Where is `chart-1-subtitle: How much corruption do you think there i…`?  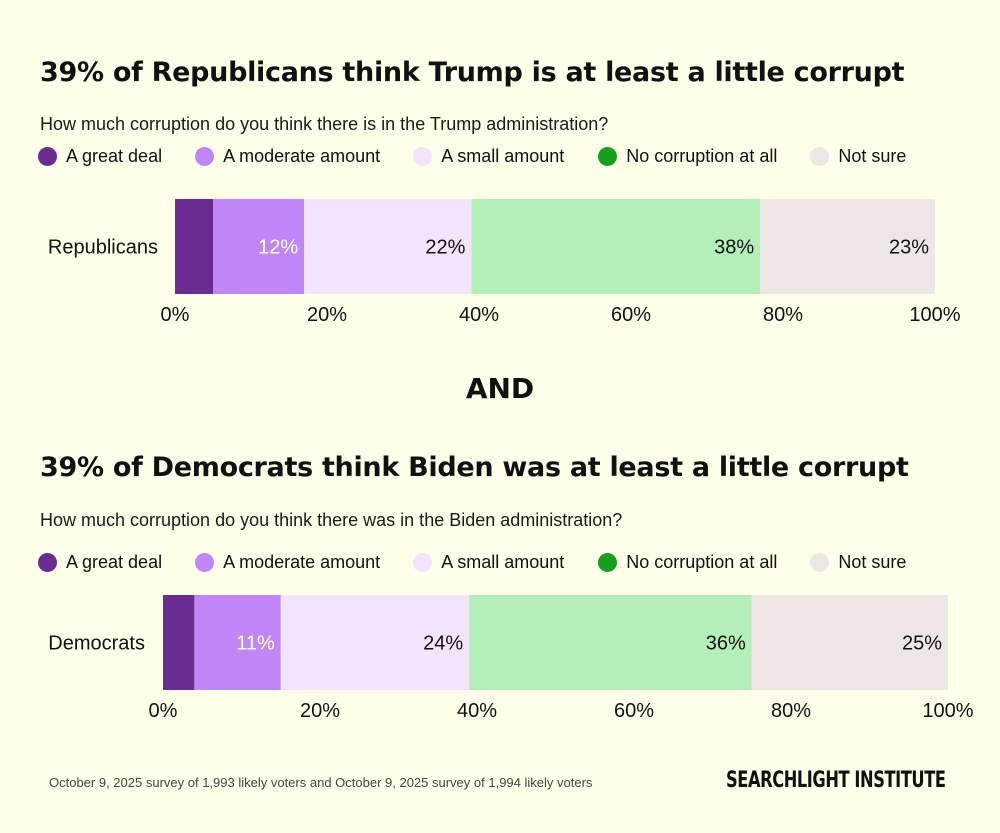 chart-1-subtitle: How much corruption do you think there i… is located at coordinates (324, 124).